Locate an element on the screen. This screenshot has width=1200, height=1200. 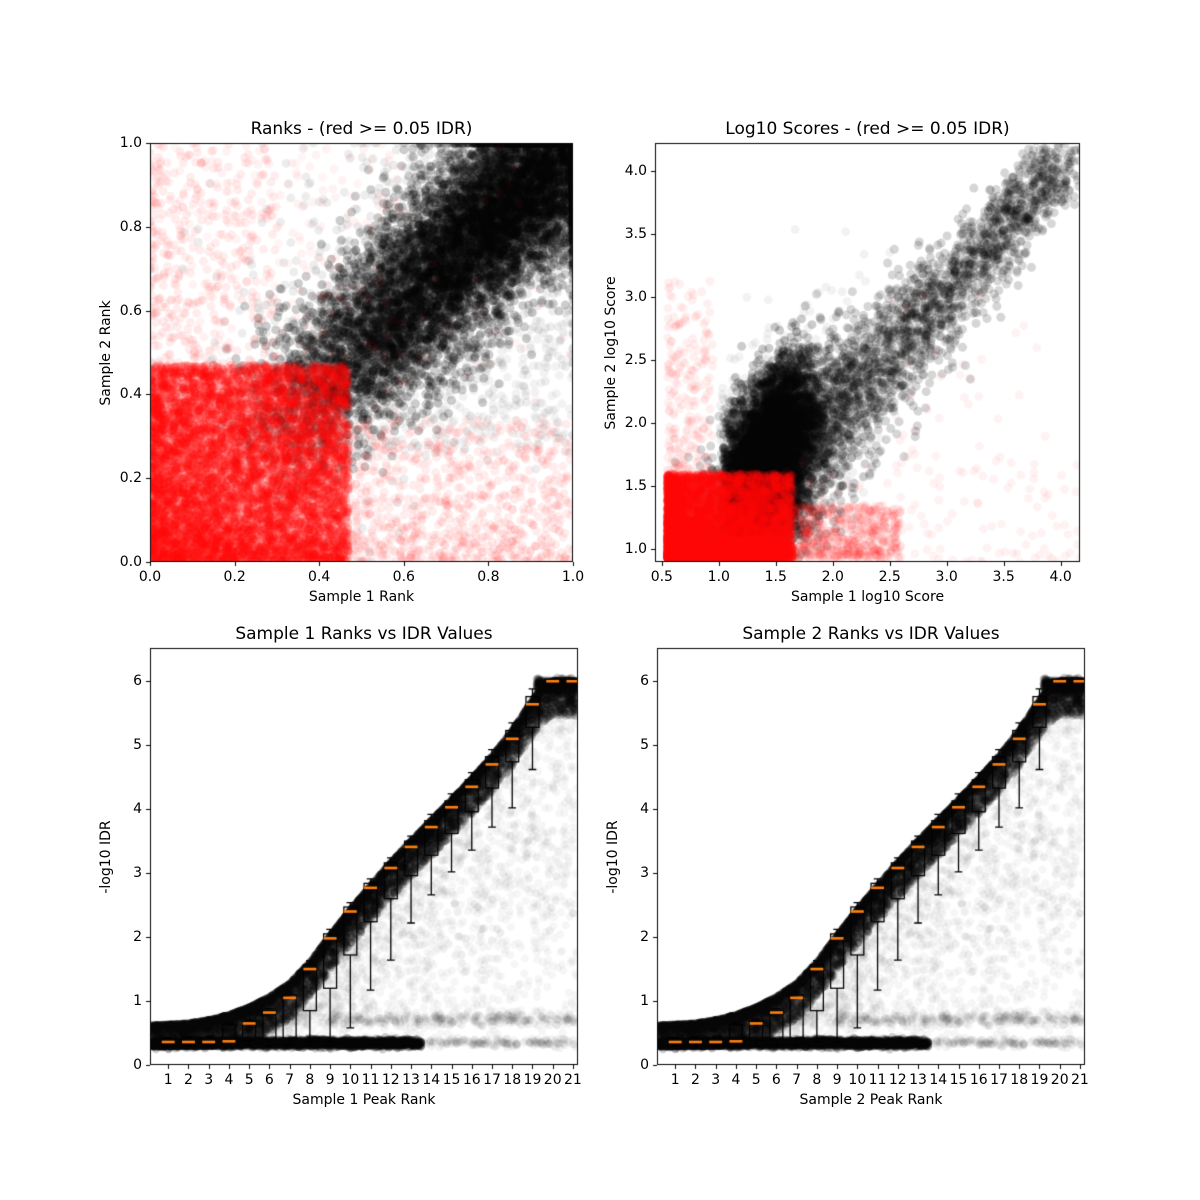
score-scatter-canvas is located at coordinates (867, 352).